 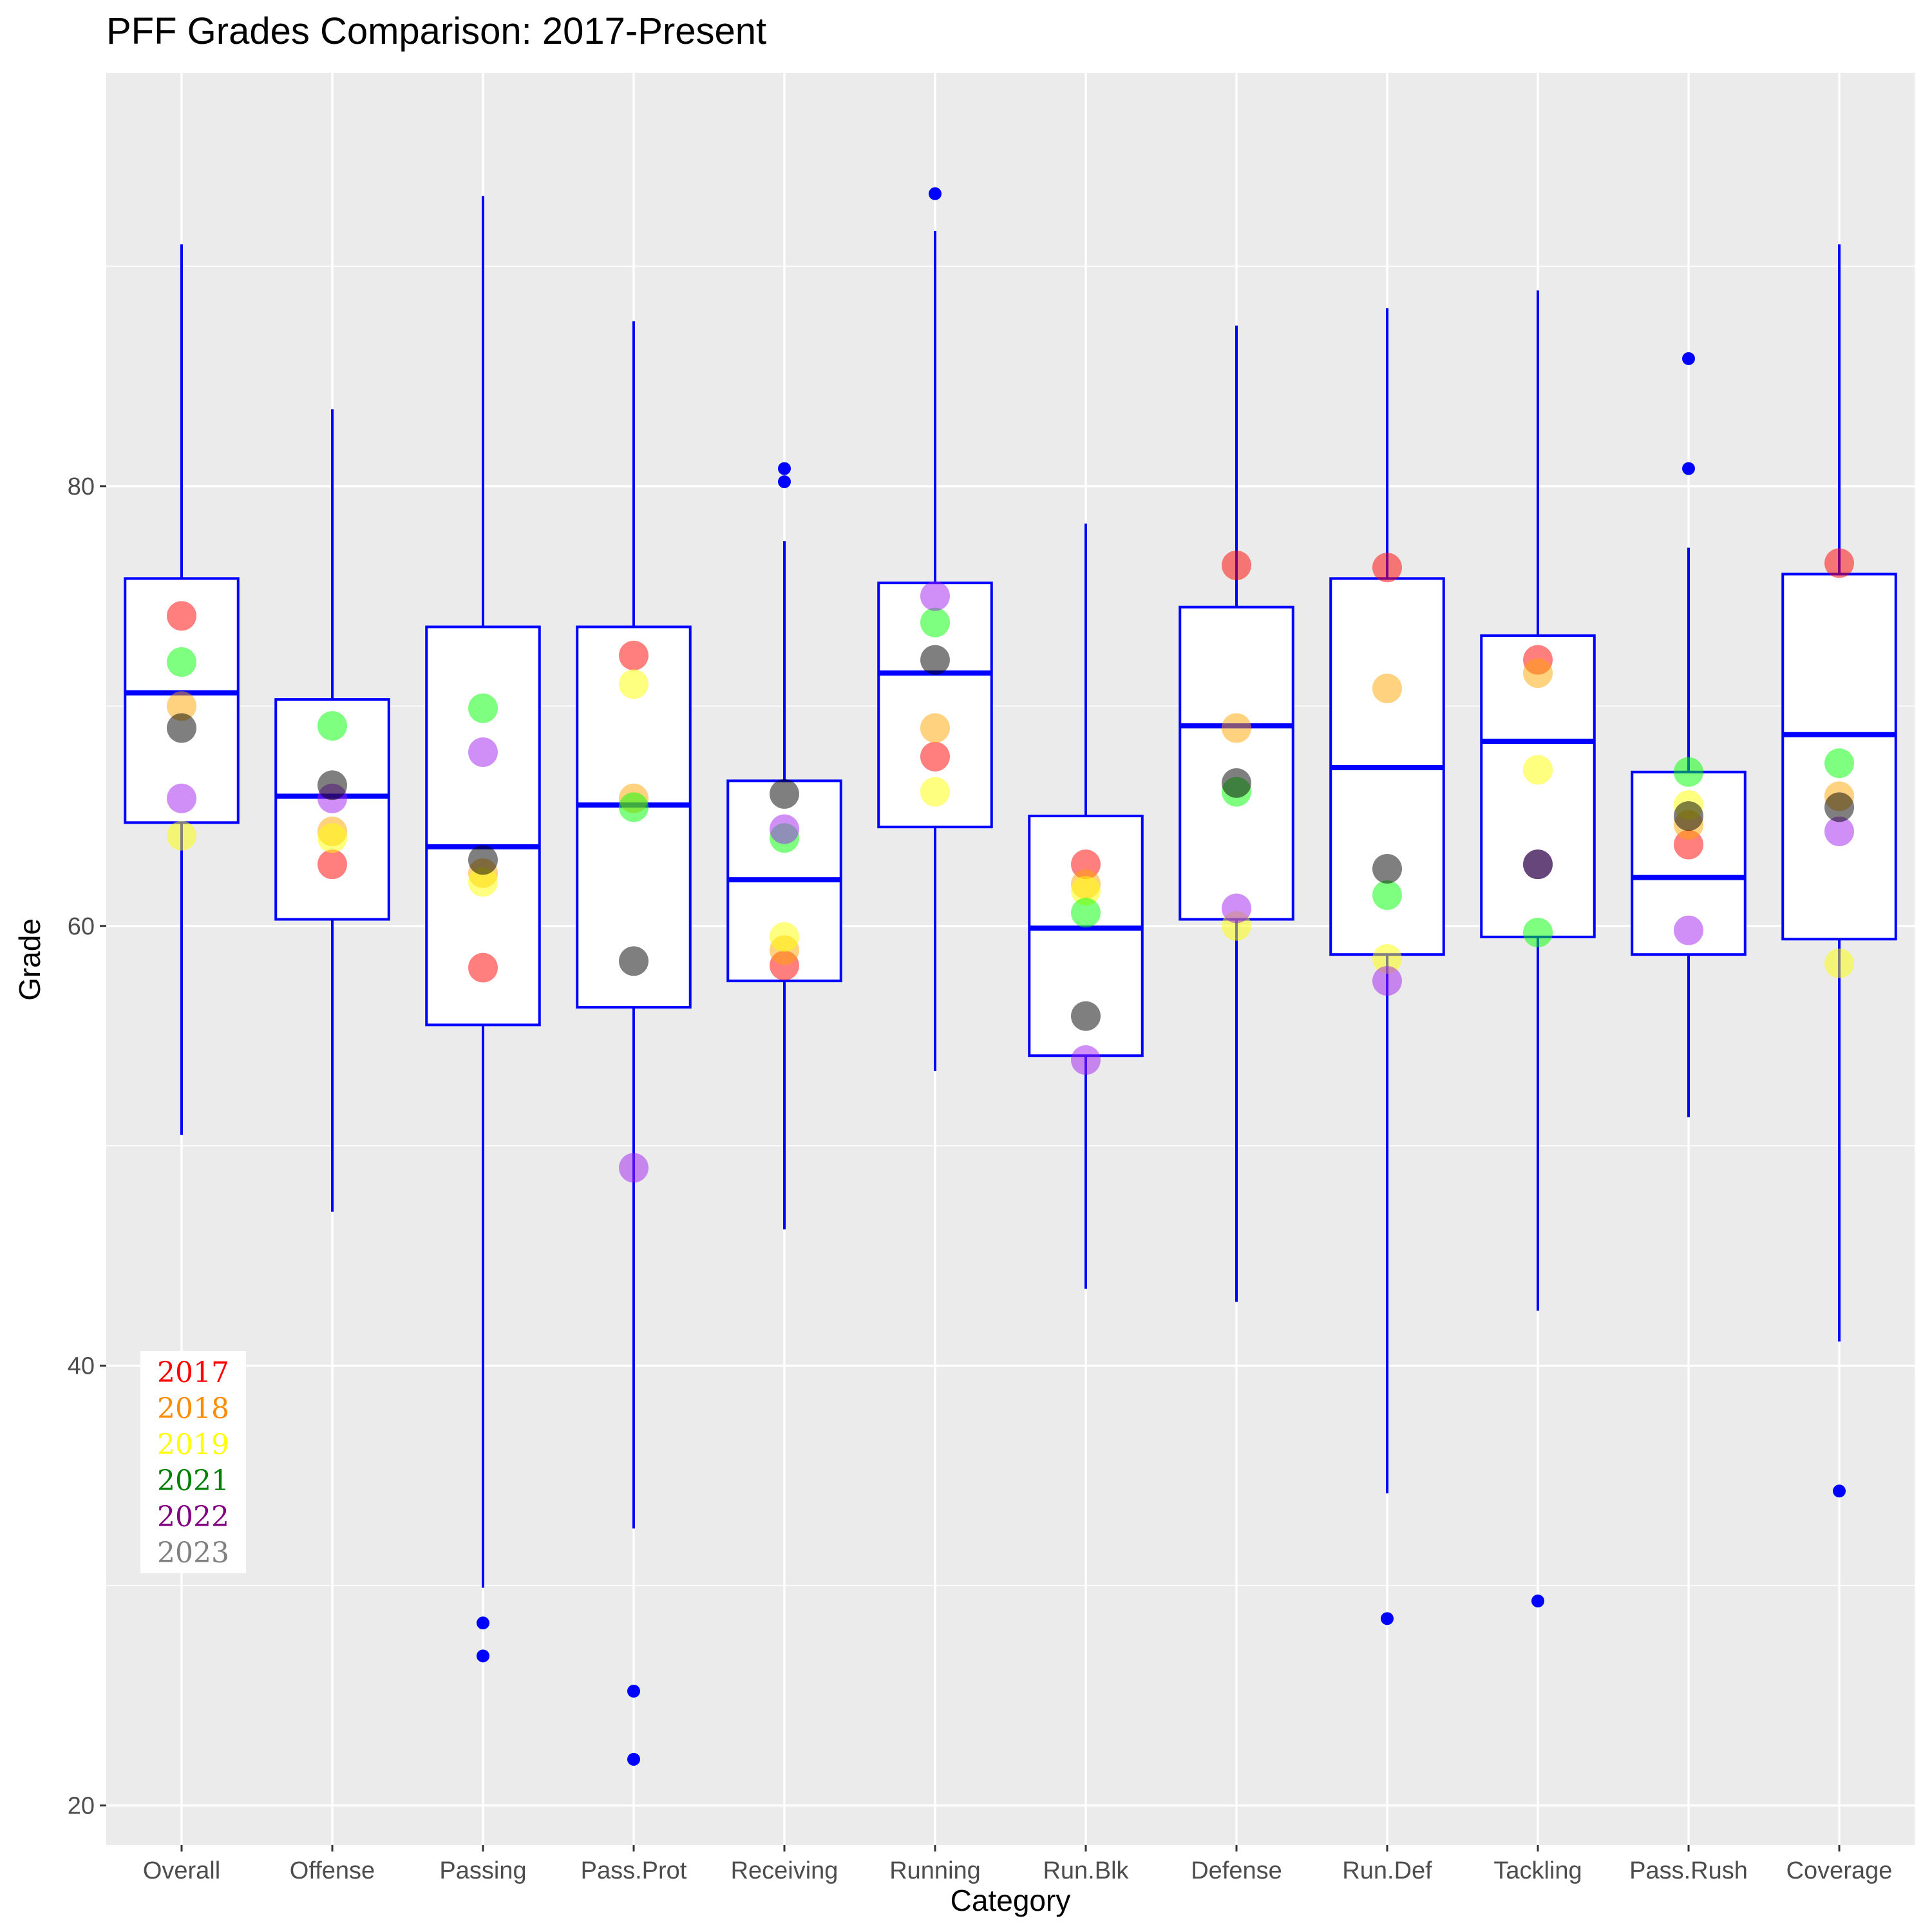 I want to click on legend-entry: 2023, so click(x=193, y=1553).